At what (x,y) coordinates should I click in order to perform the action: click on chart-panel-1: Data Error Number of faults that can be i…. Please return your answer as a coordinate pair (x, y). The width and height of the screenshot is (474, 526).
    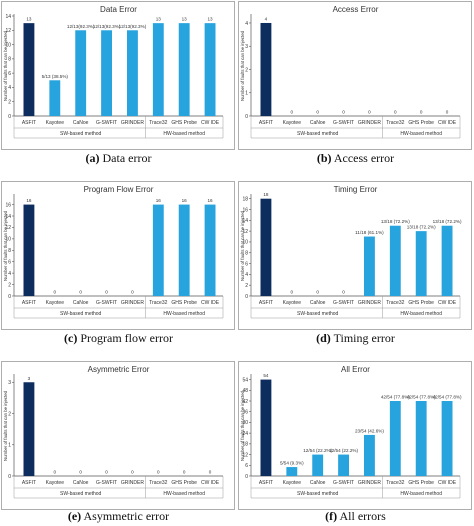
    Looking at the image, I should click on (118, 75).